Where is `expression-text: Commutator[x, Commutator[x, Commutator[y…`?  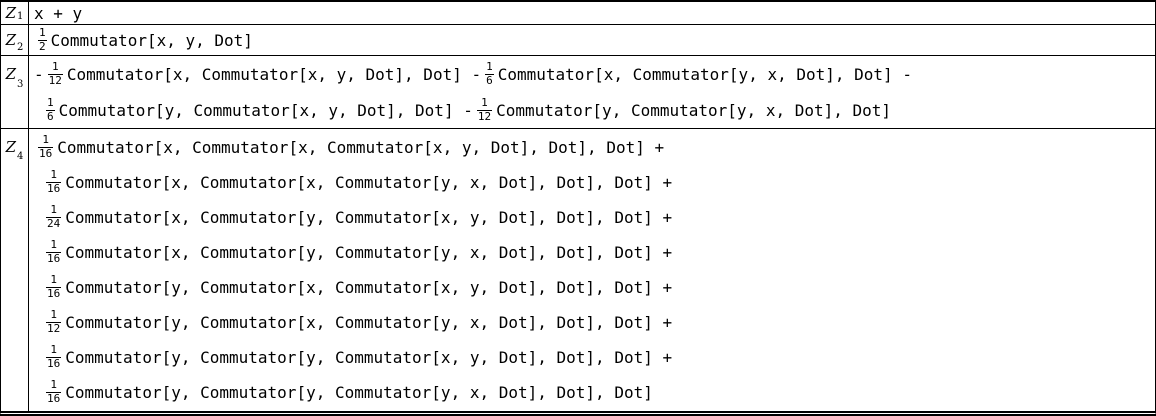 expression-text: Commutator[x, Commutator[x, Commutator[y… is located at coordinates (369, 182).